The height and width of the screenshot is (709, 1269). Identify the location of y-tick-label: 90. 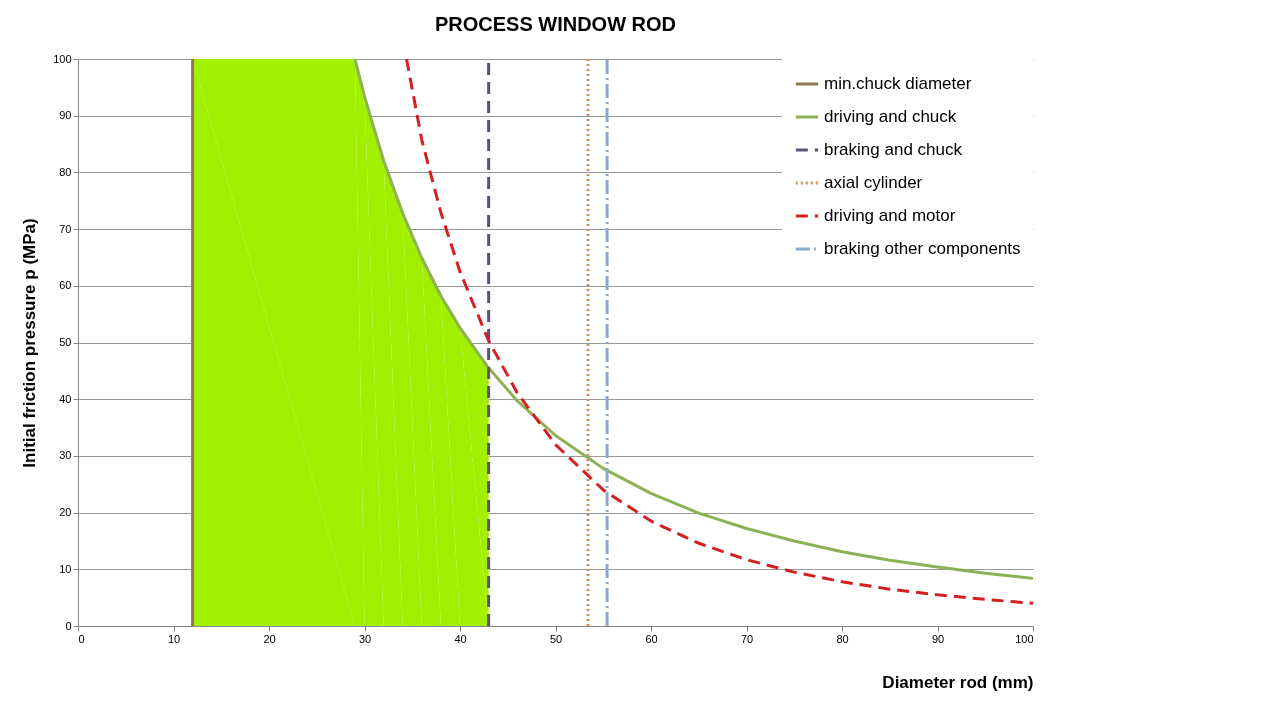
(65, 115).